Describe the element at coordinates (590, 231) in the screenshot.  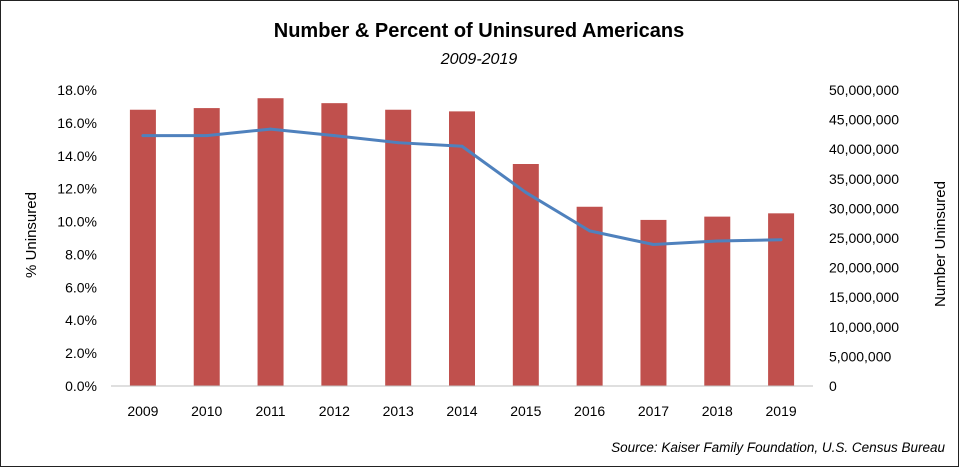
I see `line-point-2016` at that location.